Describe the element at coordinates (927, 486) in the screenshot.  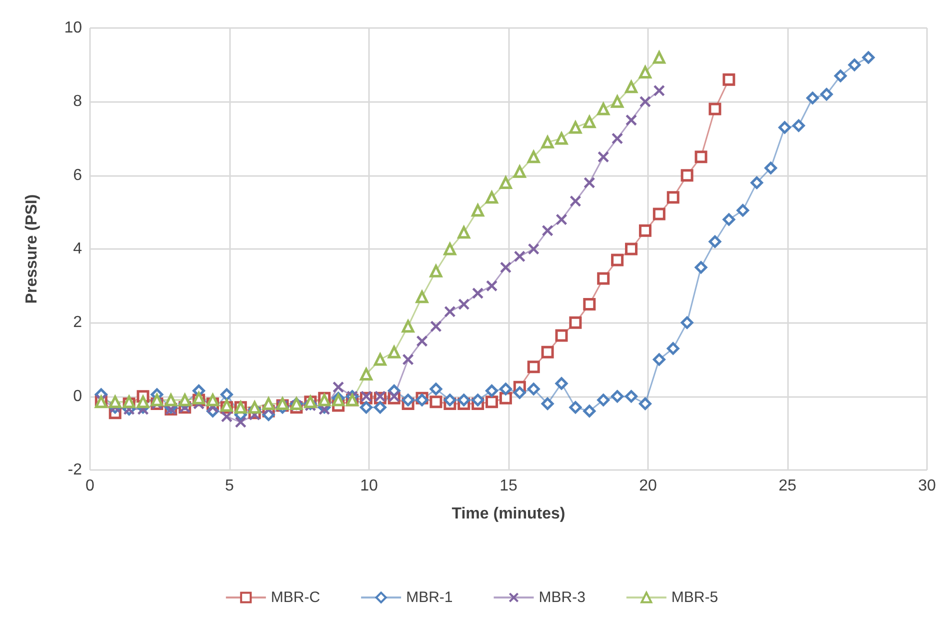
I see `x-tick-label: 30` at that location.